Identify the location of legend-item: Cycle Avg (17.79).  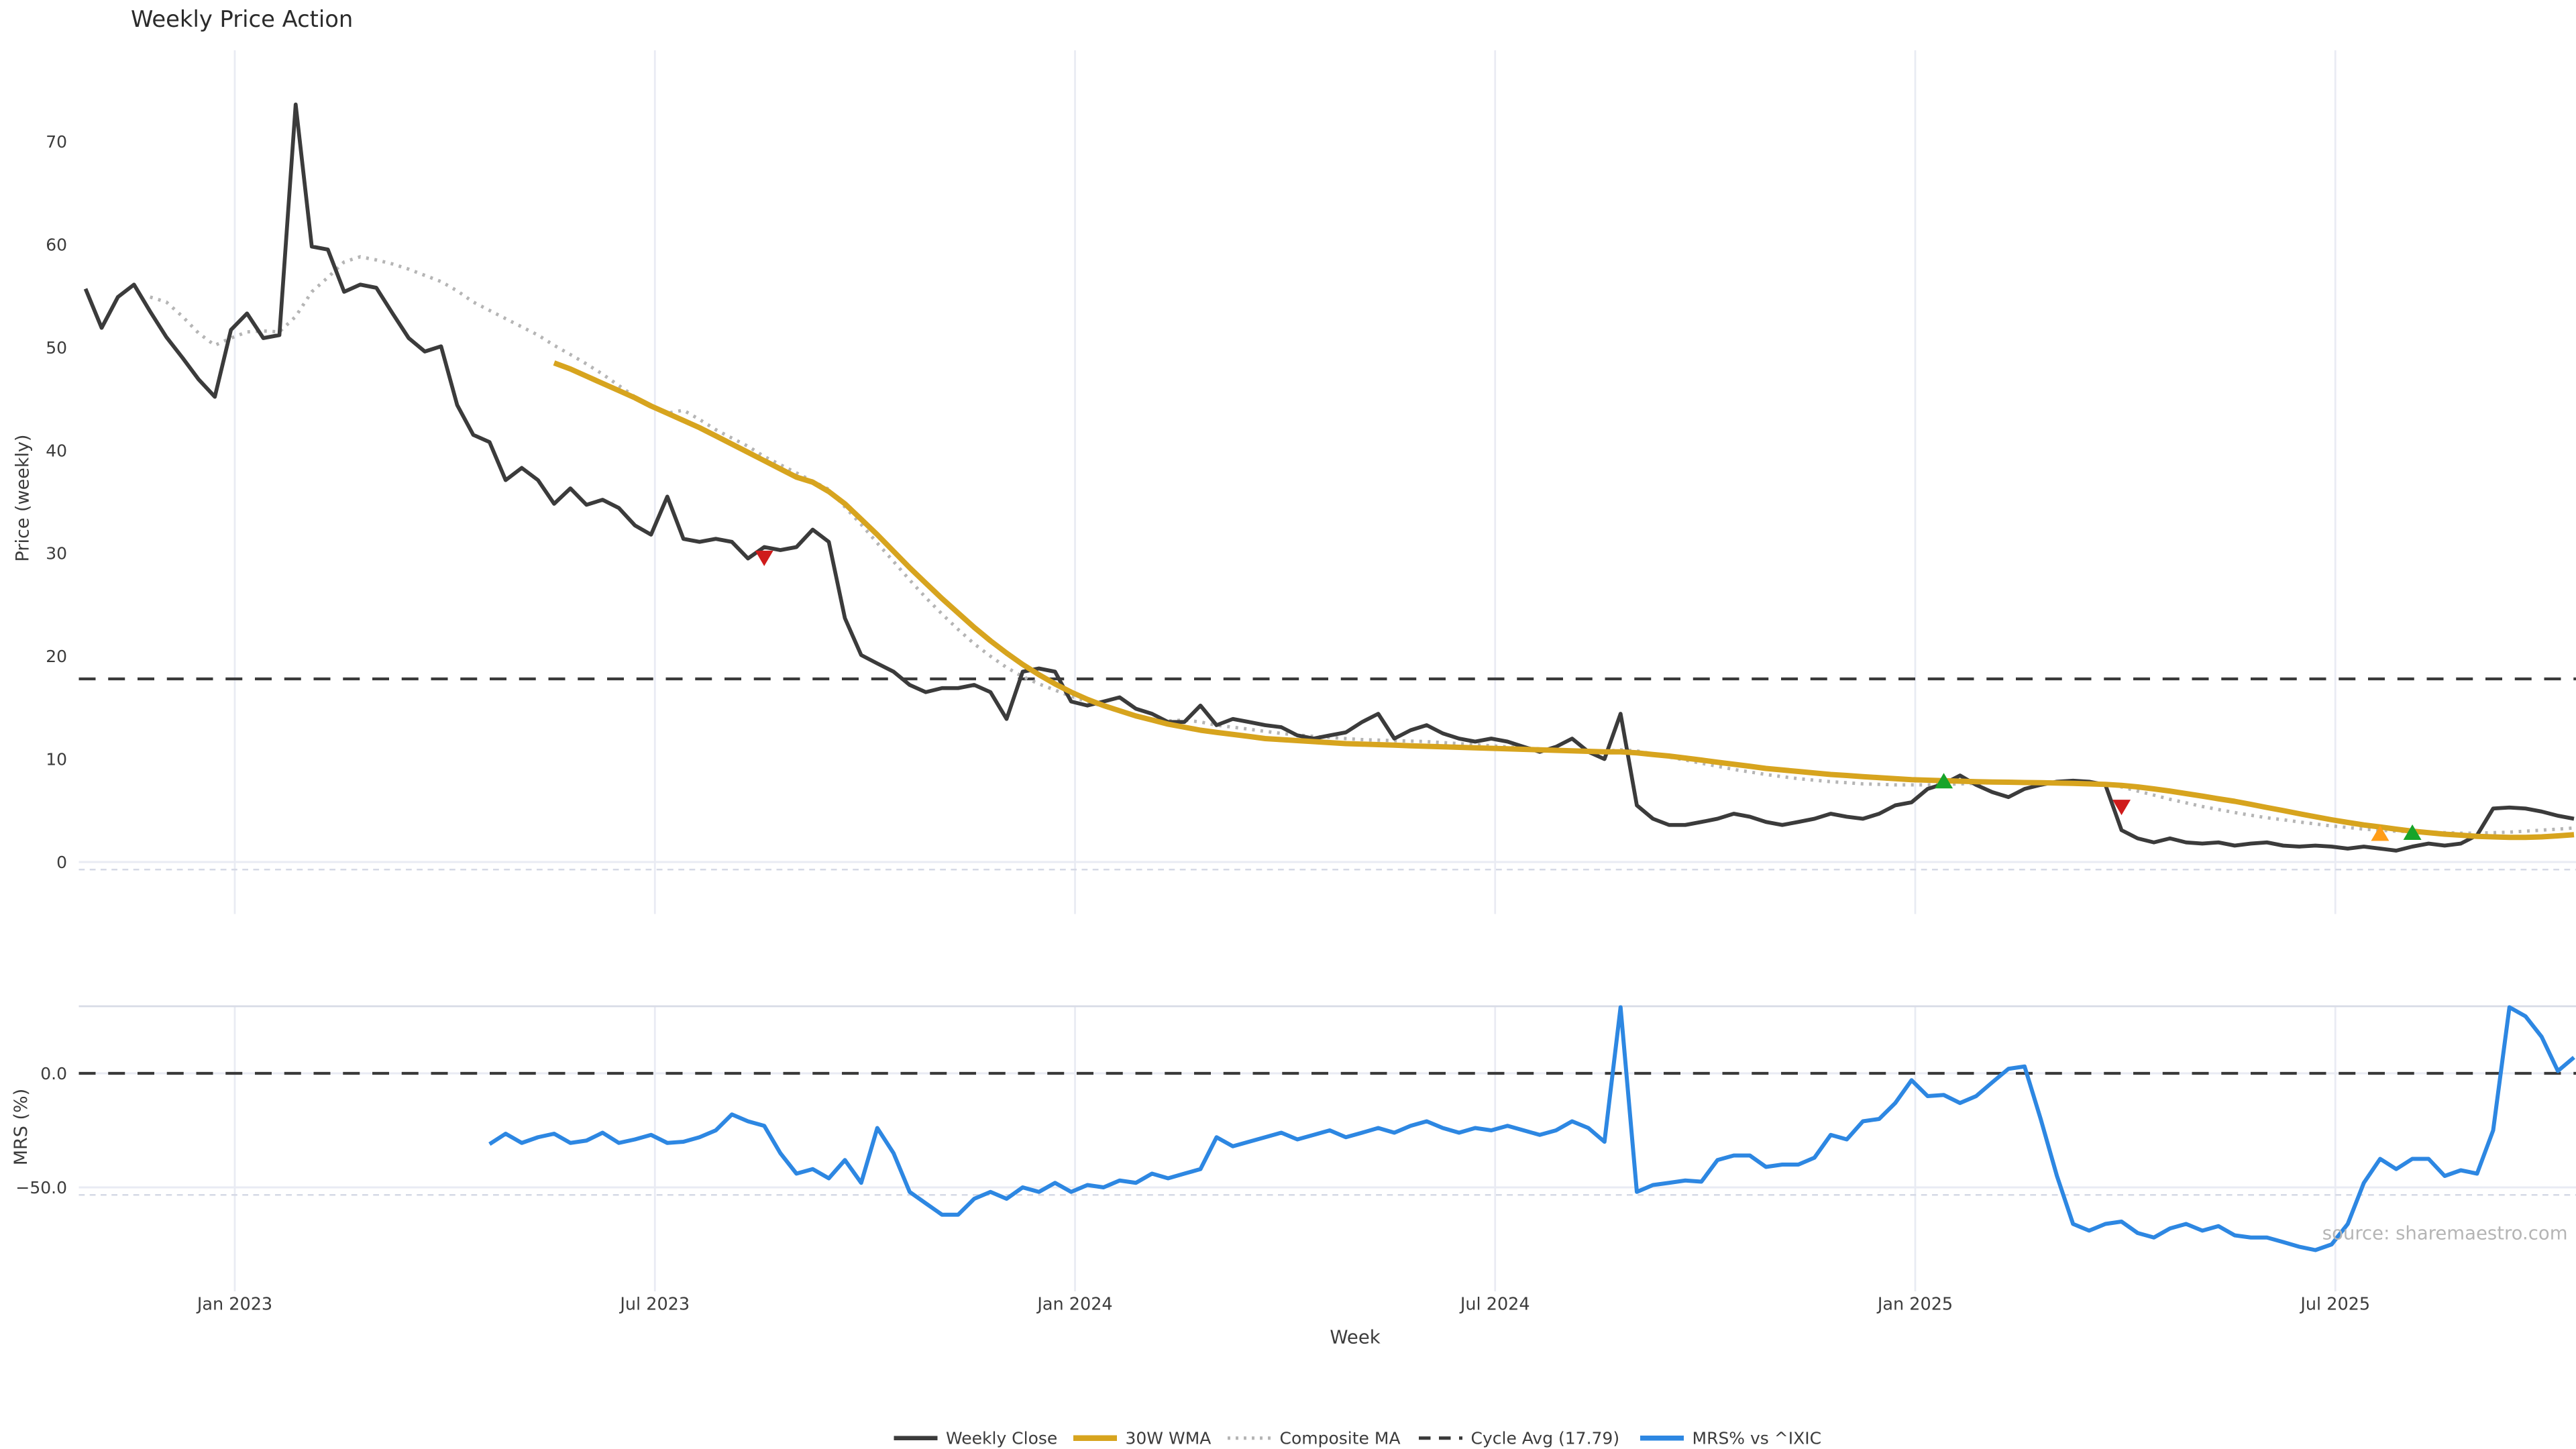
(1519, 1438).